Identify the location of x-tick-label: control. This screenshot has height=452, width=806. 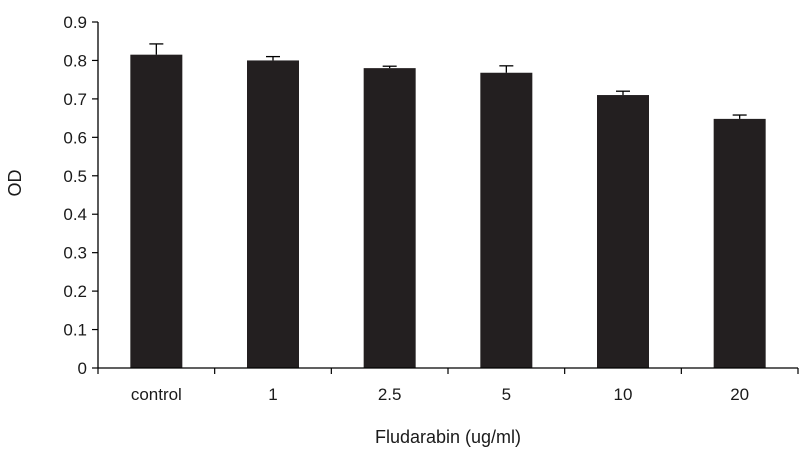
(156, 394).